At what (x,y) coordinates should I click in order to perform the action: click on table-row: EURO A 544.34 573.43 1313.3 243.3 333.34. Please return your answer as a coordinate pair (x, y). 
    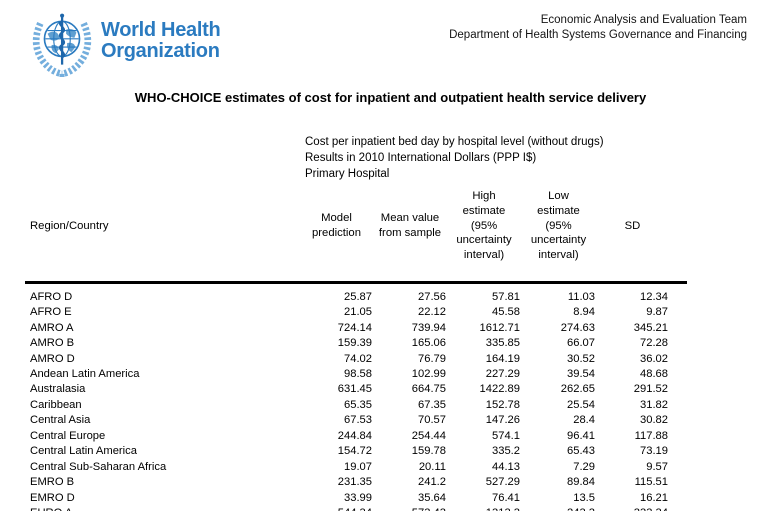
    Looking at the image, I should click on (349, 508).